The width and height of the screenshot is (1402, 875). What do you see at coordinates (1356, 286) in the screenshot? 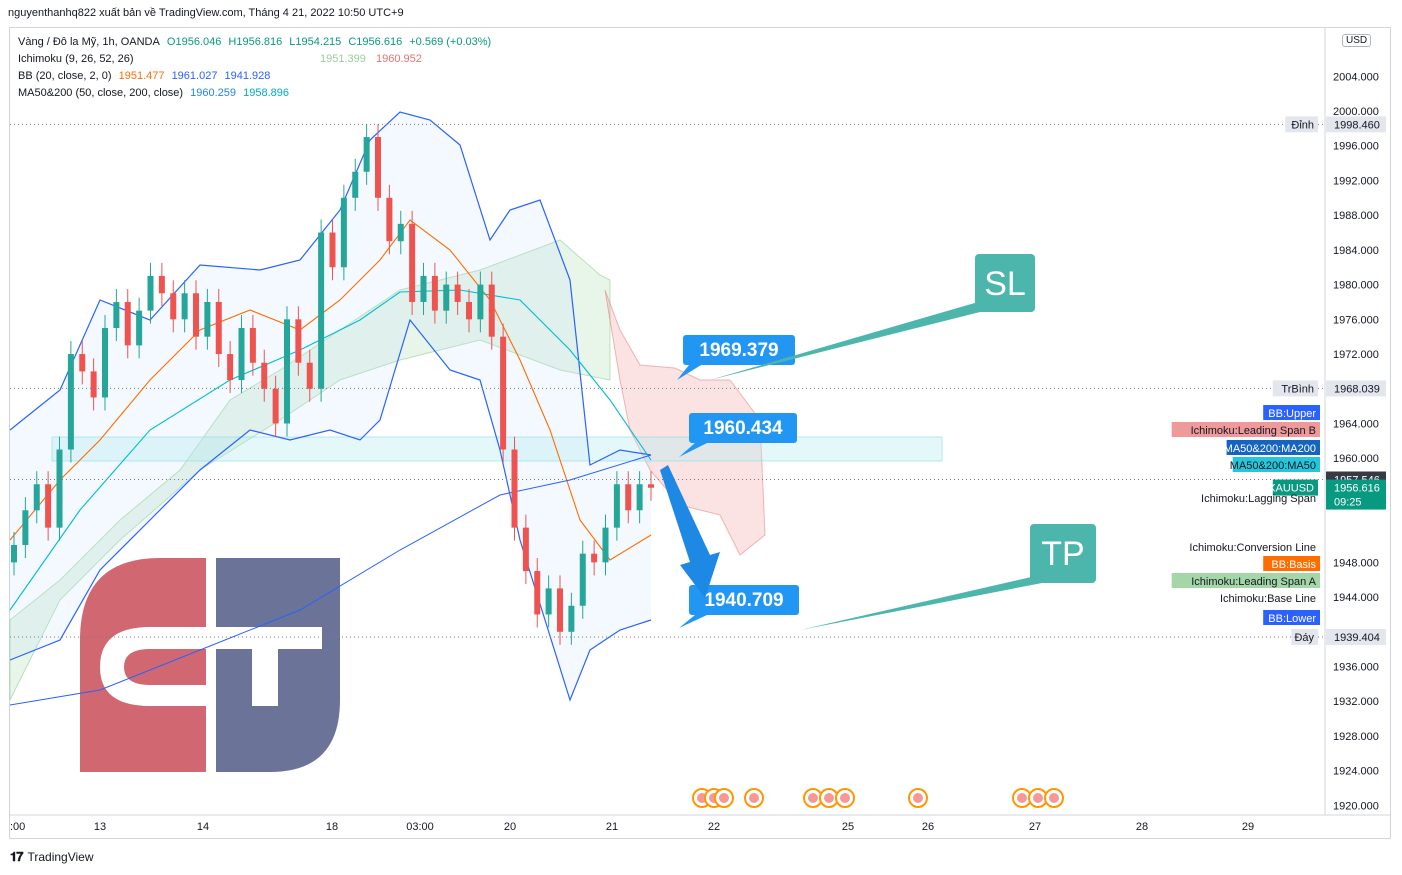
I see `y-tick-label: 1980.000` at bounding box center [1356, 286].